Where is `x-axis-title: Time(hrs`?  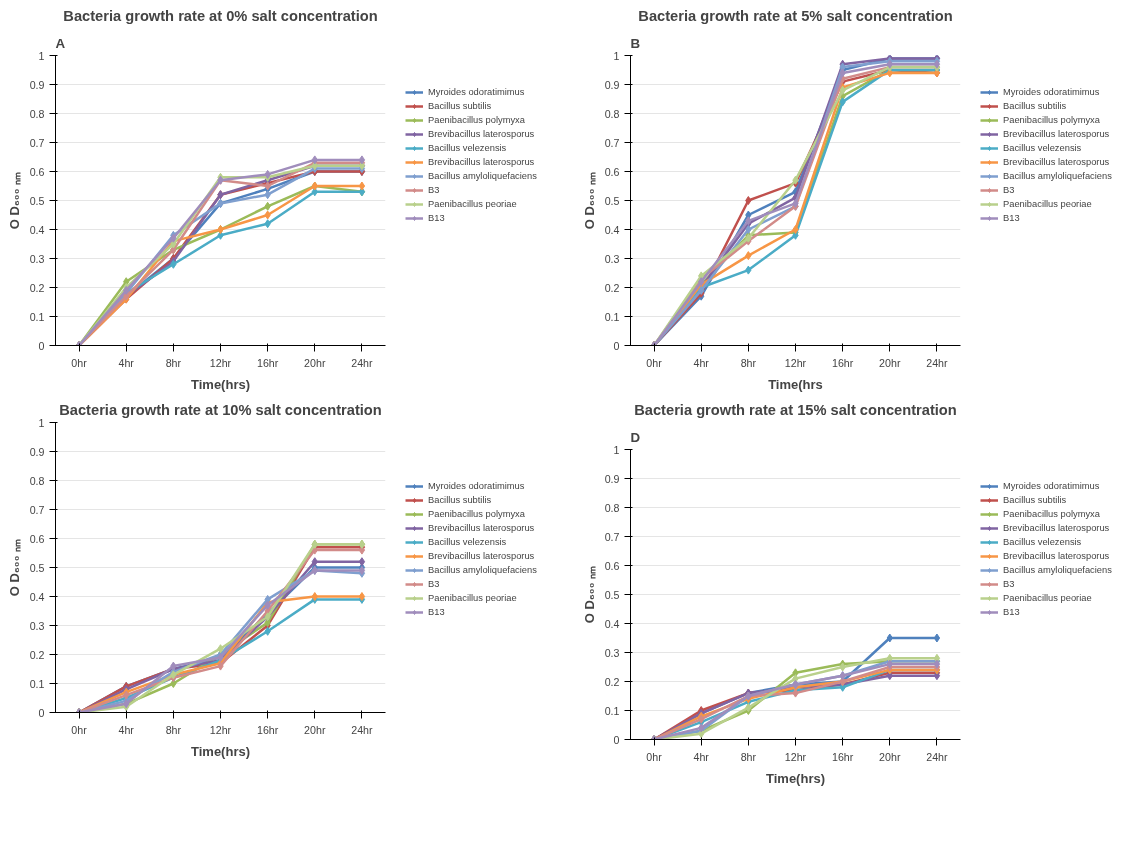 x-axis-title: Time(hrs is located at coordinates (795, 384).